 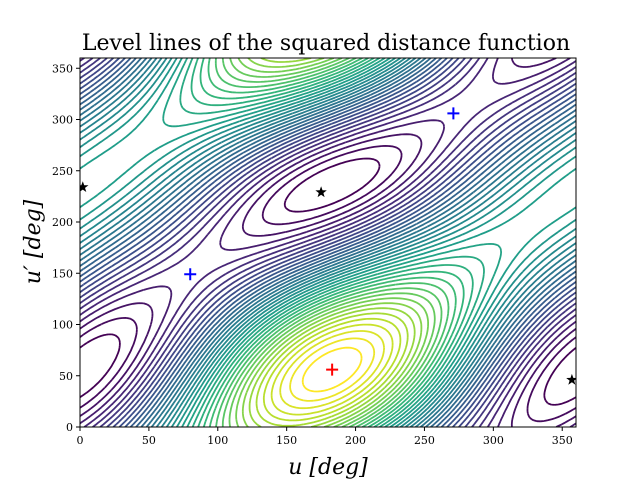 I want to click on x-tick-label: 350, so click(x=562, y=440).